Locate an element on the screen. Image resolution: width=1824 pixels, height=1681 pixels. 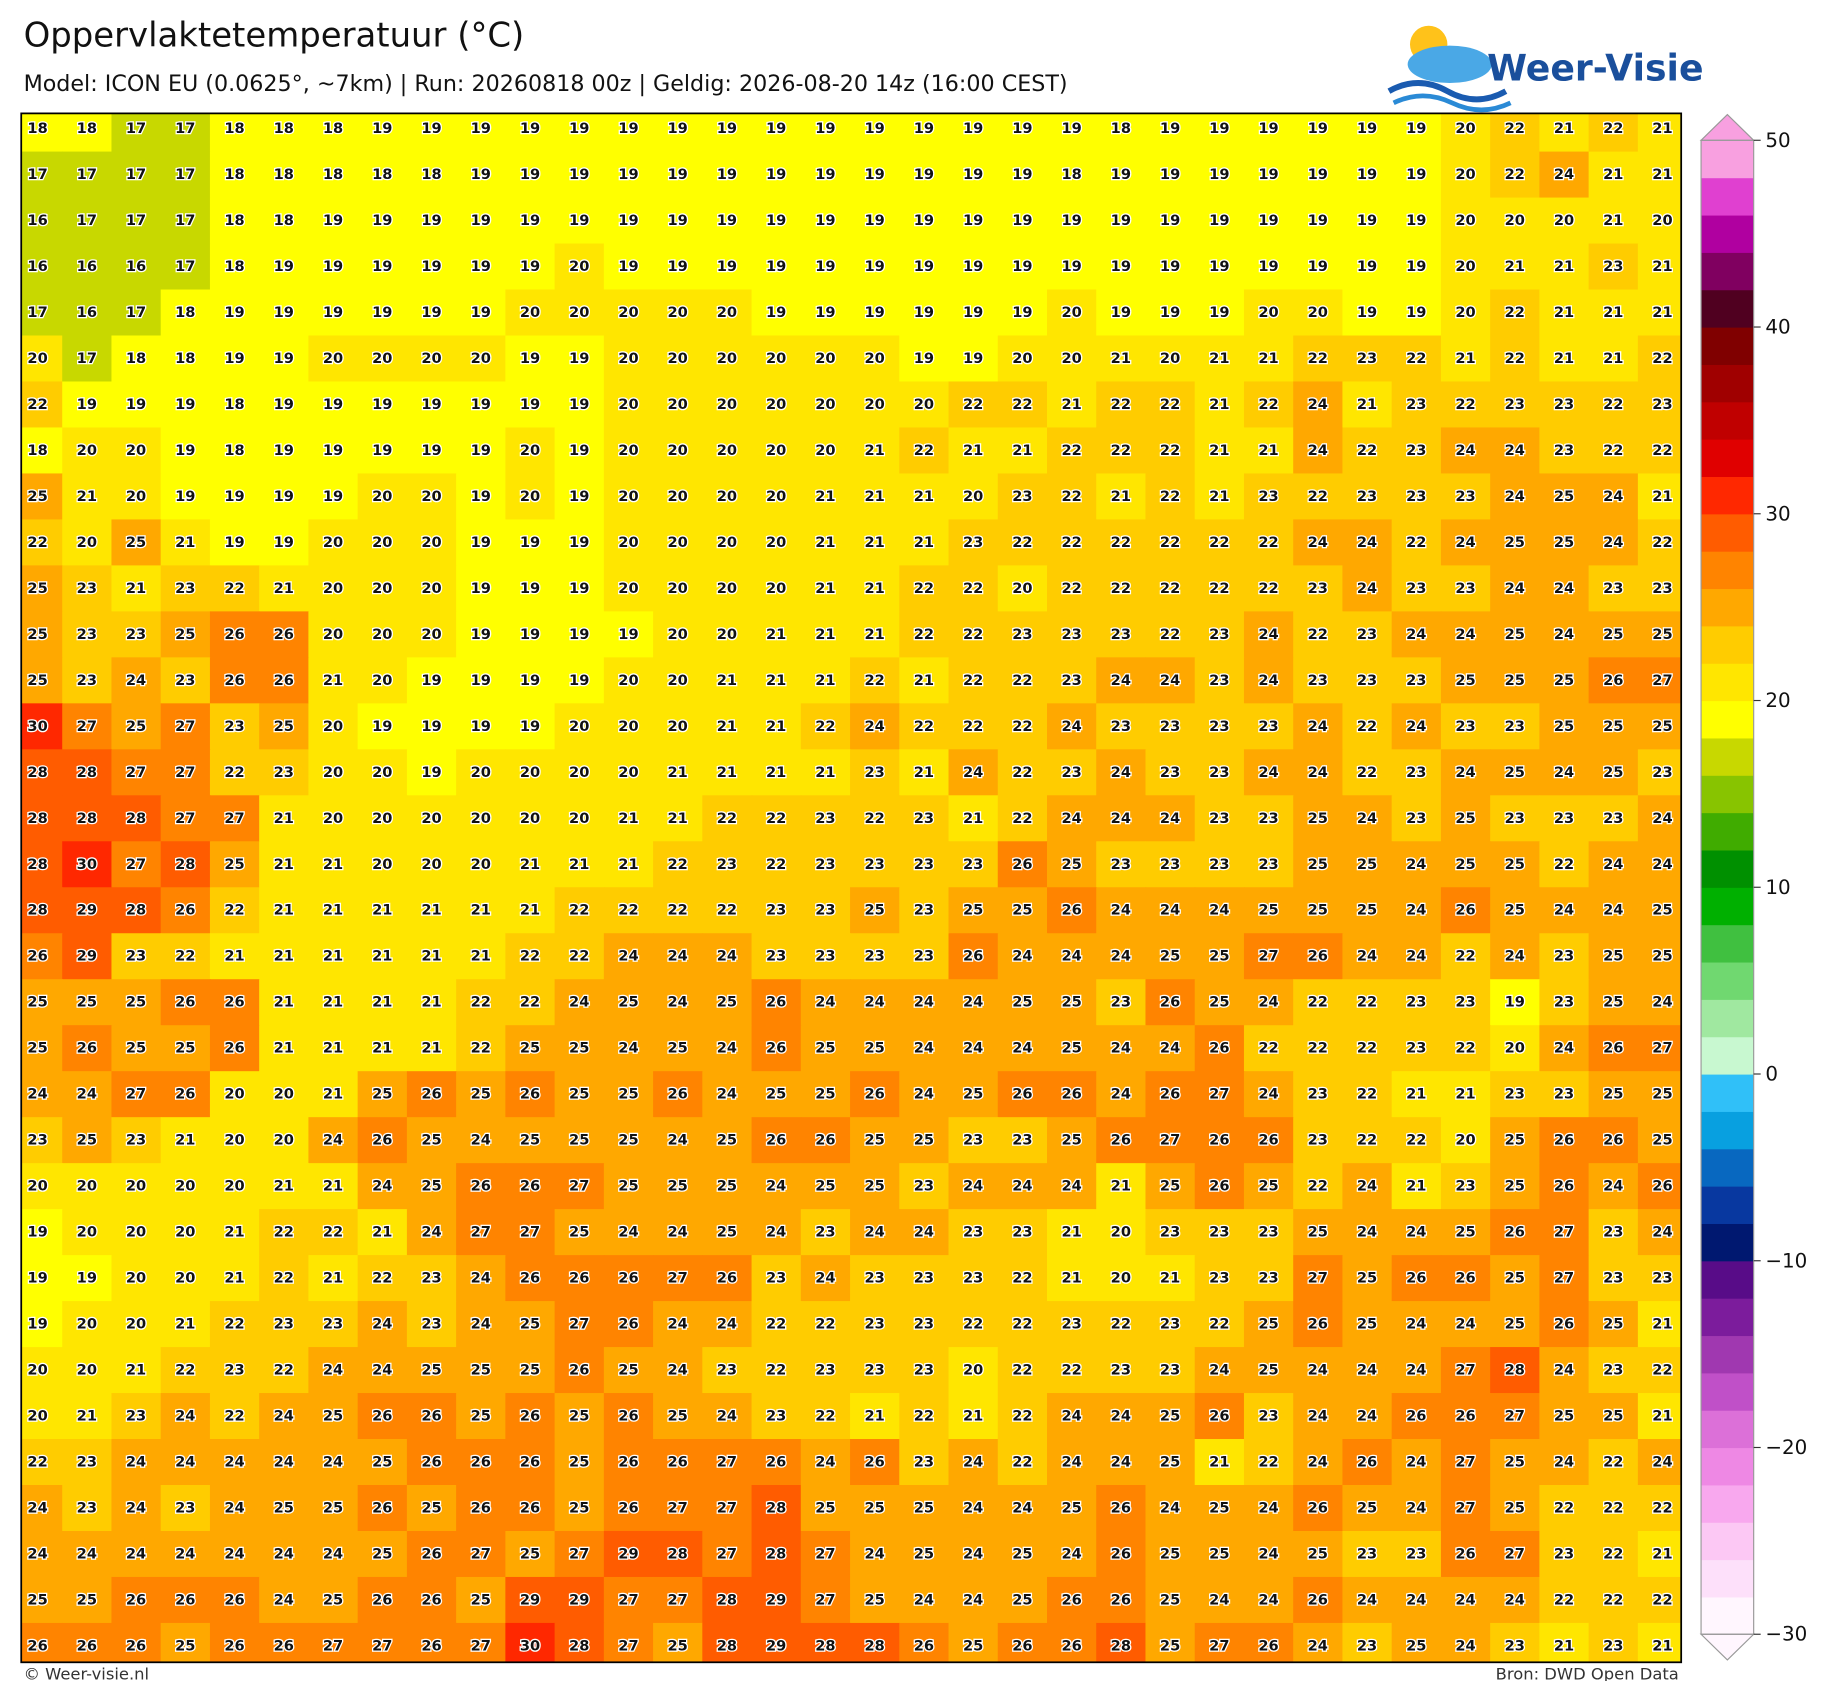
temperature-label: 18 is located at coordinates (234, 404).